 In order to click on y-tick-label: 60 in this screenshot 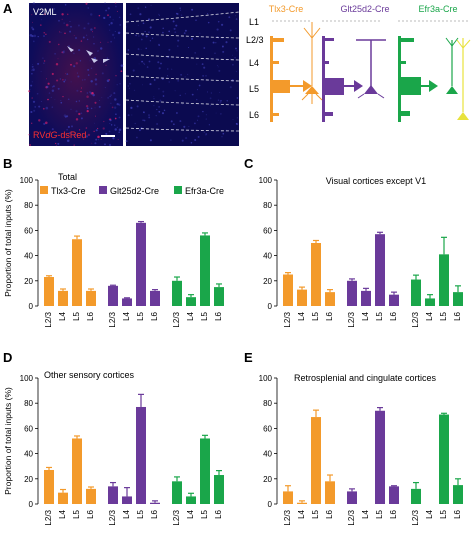, I will do `click(28, 428)`.